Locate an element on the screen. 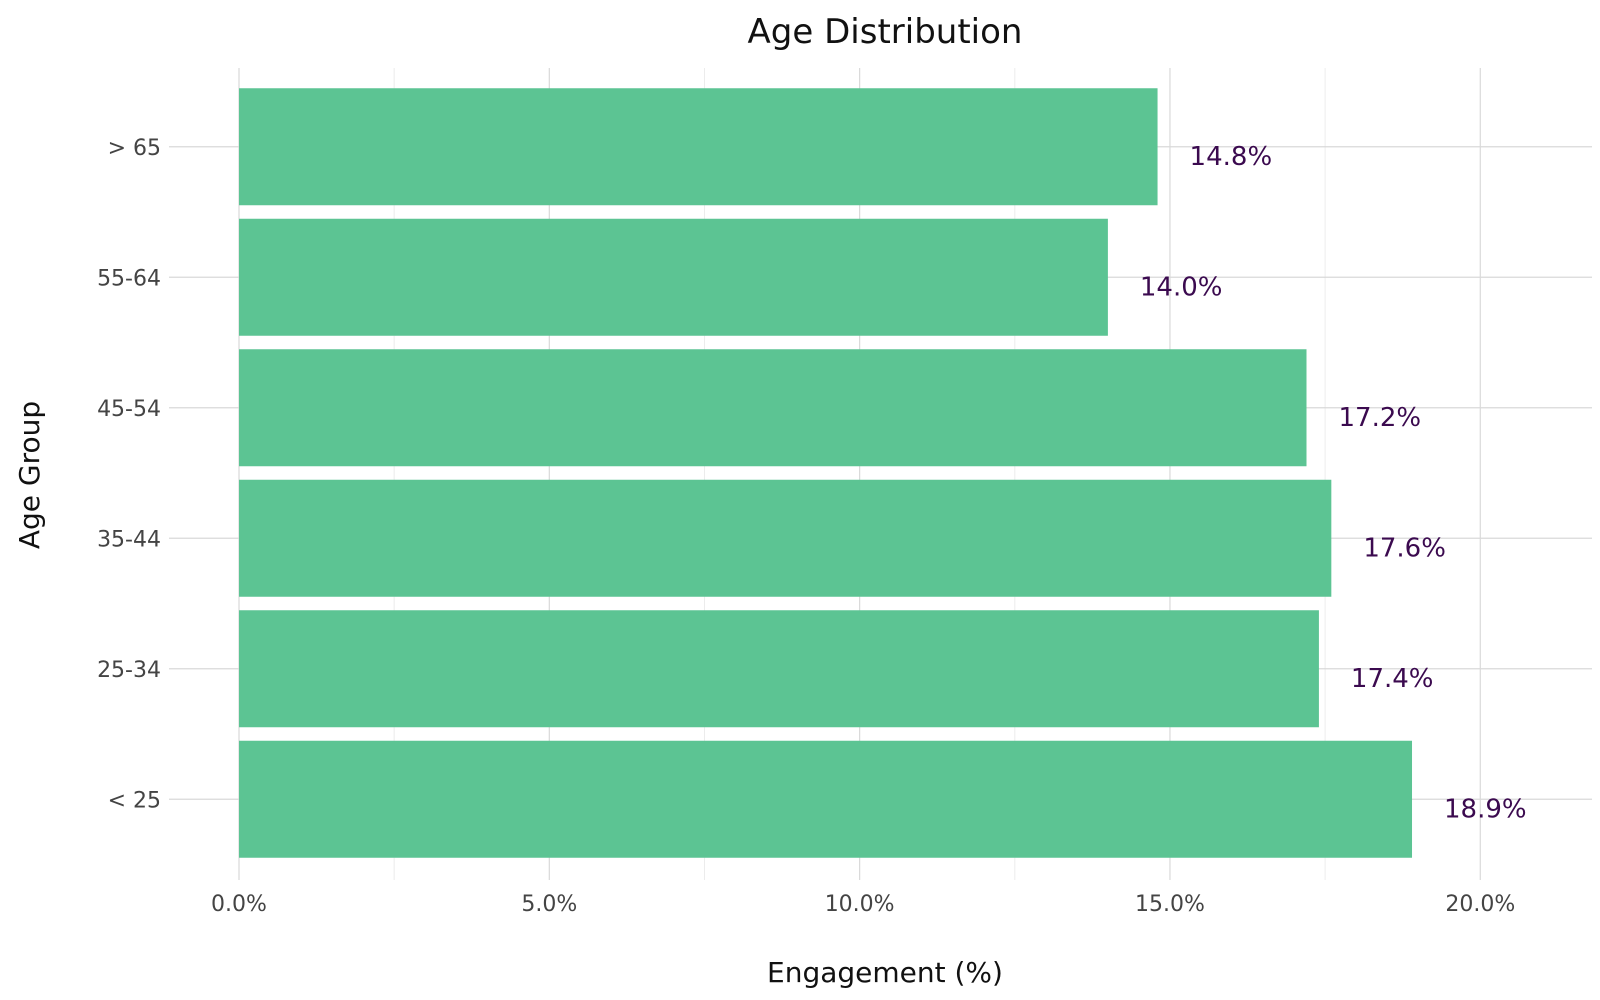  chart-title: Age Distribution is located at coordinates (885, 32).